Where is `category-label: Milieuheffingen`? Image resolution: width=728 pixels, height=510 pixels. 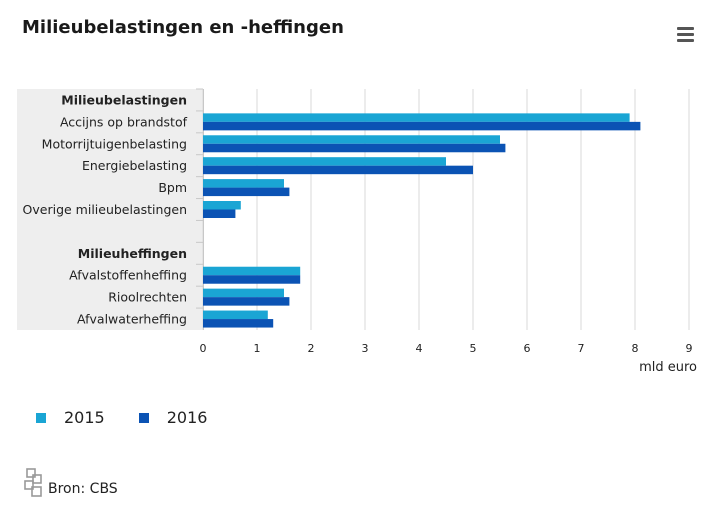
category-label: Milieuheffingen is located at coordinates (132, 253).